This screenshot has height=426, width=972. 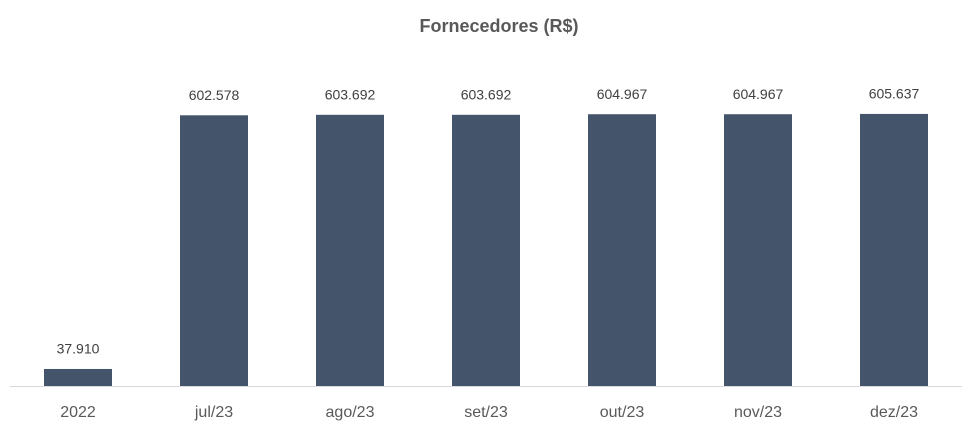 What do you see at coordinates (486, 412) in the screenshot?
I see `x-tick-label: set/23` at bounding box center [486, 412].